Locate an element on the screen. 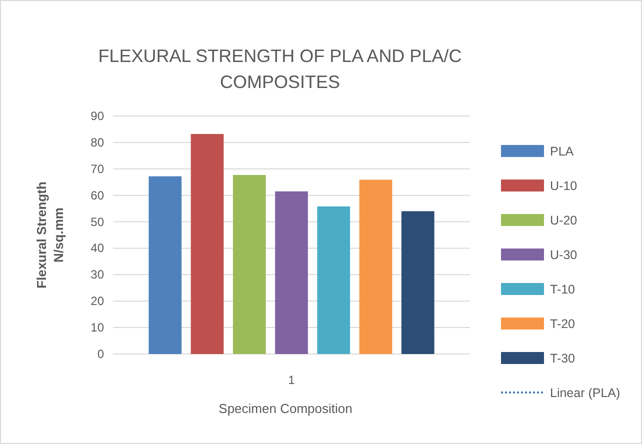 The width and height of the screenshot is (642, 444). y-axis-title: Flexural Strength N/sq.mm is located at coordinates (50, 234).